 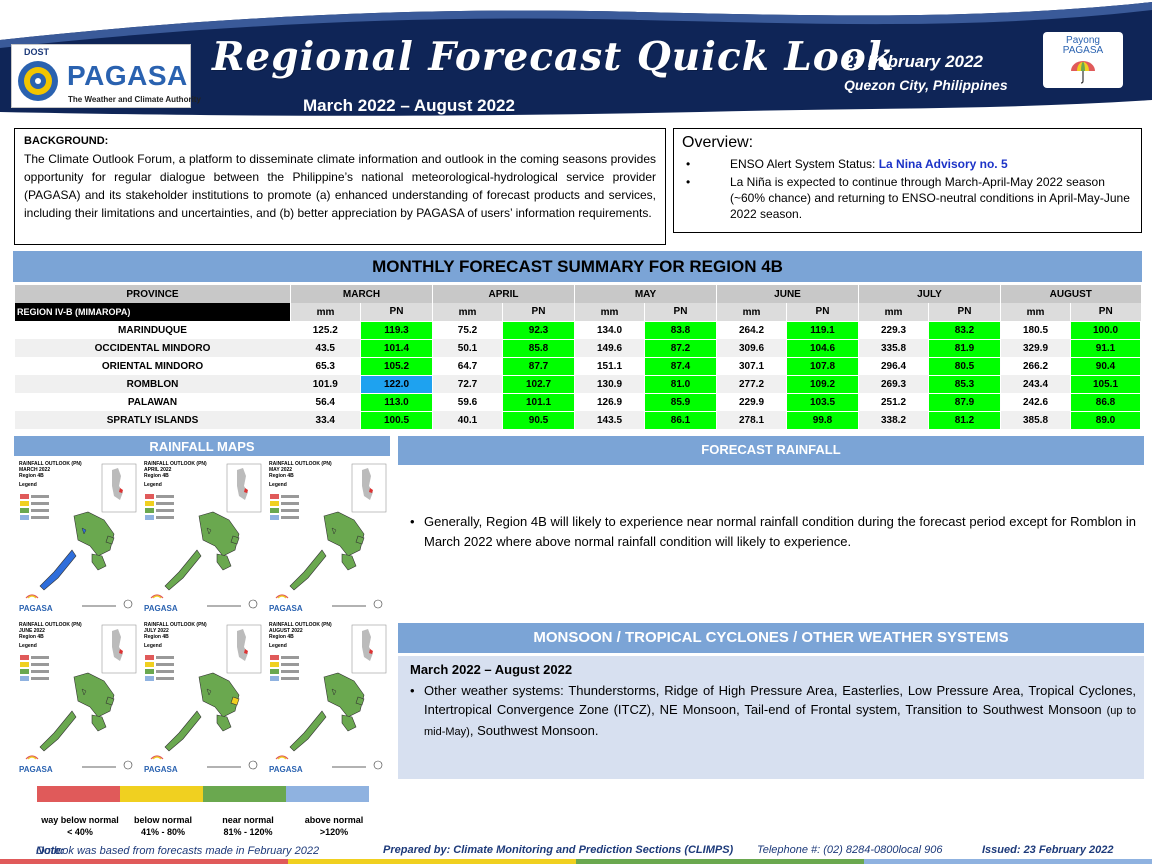 I want to click on mm-cell: 65.3, so click(x=325, y=366).